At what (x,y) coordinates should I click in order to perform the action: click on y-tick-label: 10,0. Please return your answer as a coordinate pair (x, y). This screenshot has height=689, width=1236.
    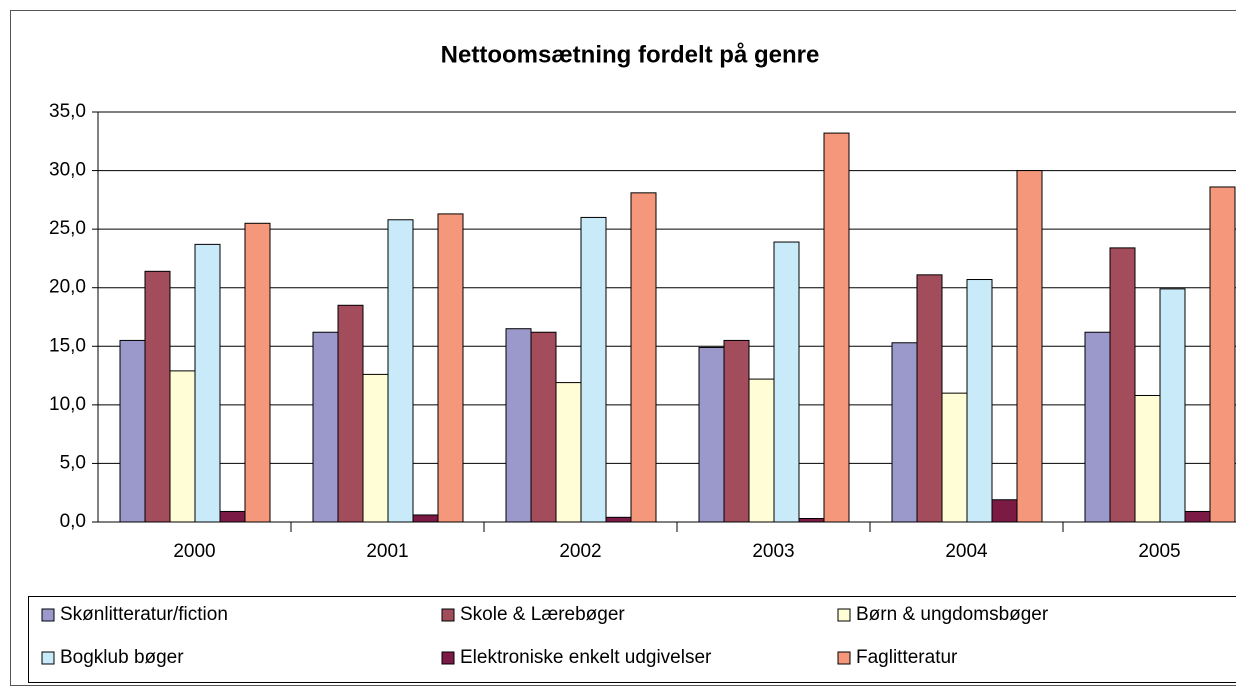
    Looking at the image, I should click on (67, 404).